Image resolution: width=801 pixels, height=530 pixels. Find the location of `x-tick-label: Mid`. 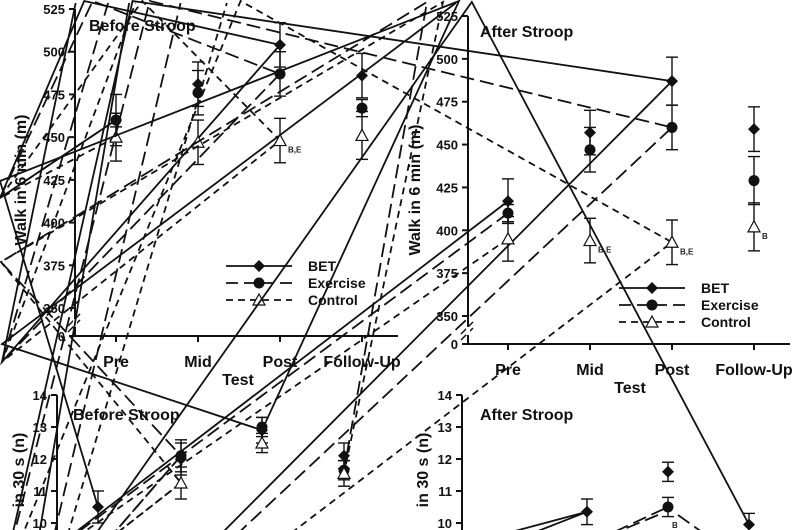

x-tick-label: Mid is located at coordinates (590, 370).